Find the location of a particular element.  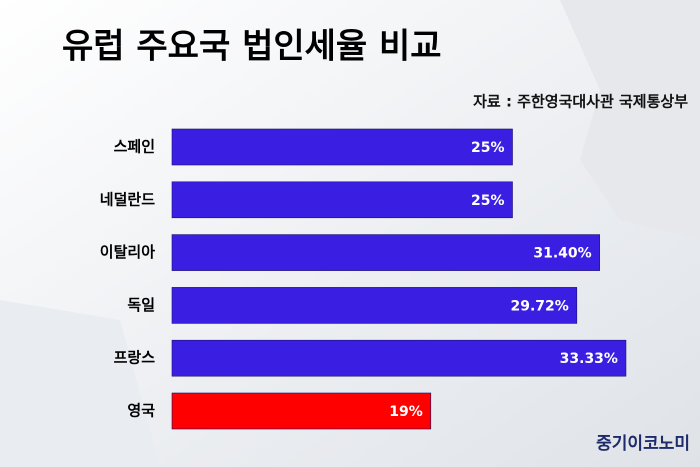

category-label: 독일 is located at coordinates (141, 305).